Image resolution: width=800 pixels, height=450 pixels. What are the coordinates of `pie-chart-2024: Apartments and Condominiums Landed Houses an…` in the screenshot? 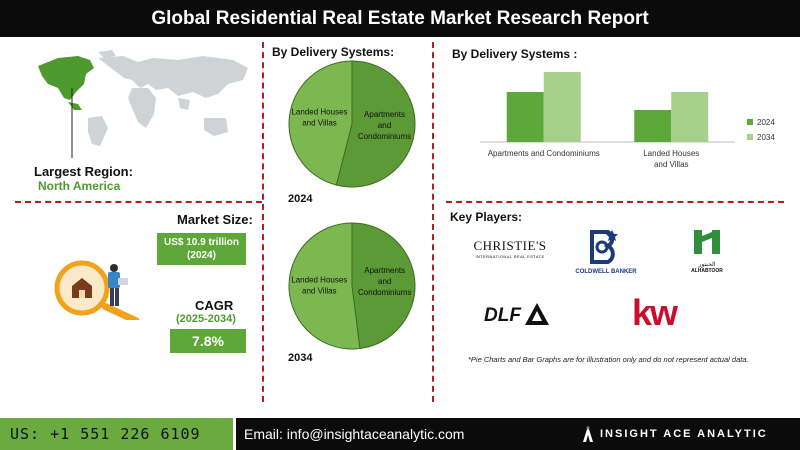 It's located at (352, 124).